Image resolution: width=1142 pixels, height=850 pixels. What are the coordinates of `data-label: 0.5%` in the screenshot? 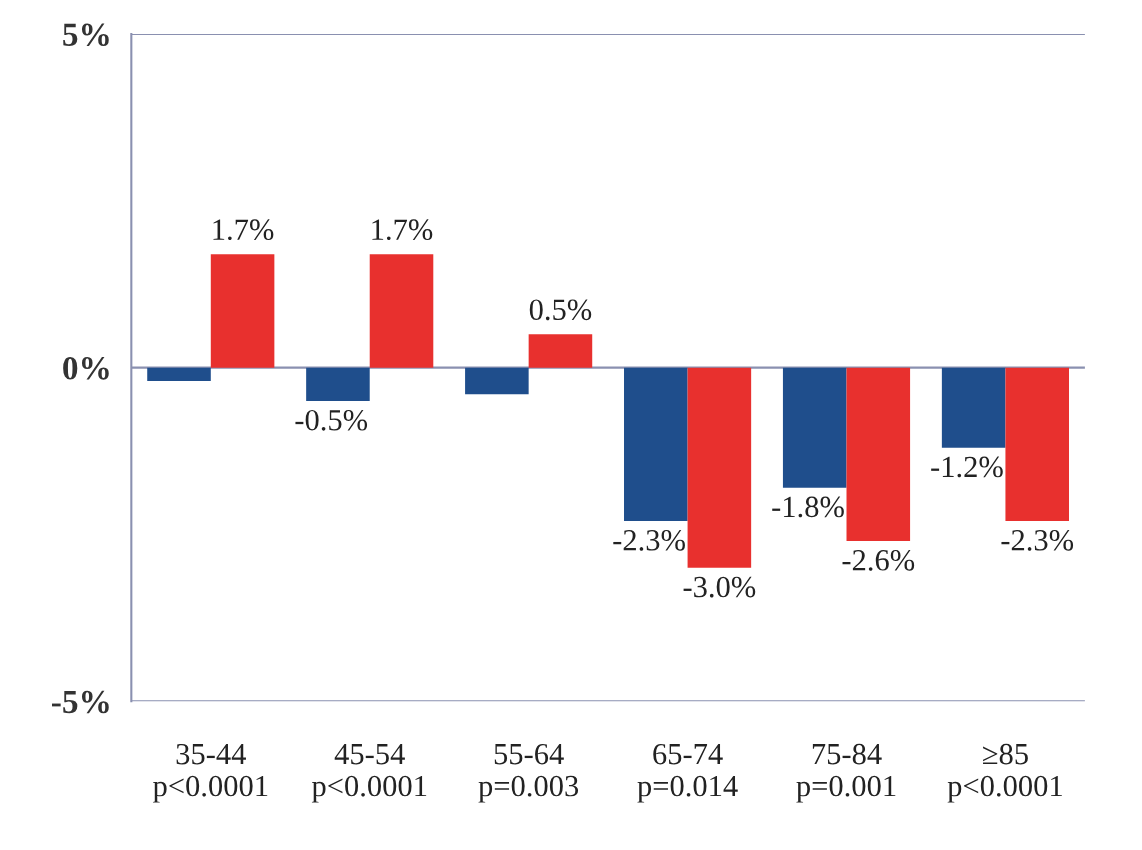 It's located at (560, 310).